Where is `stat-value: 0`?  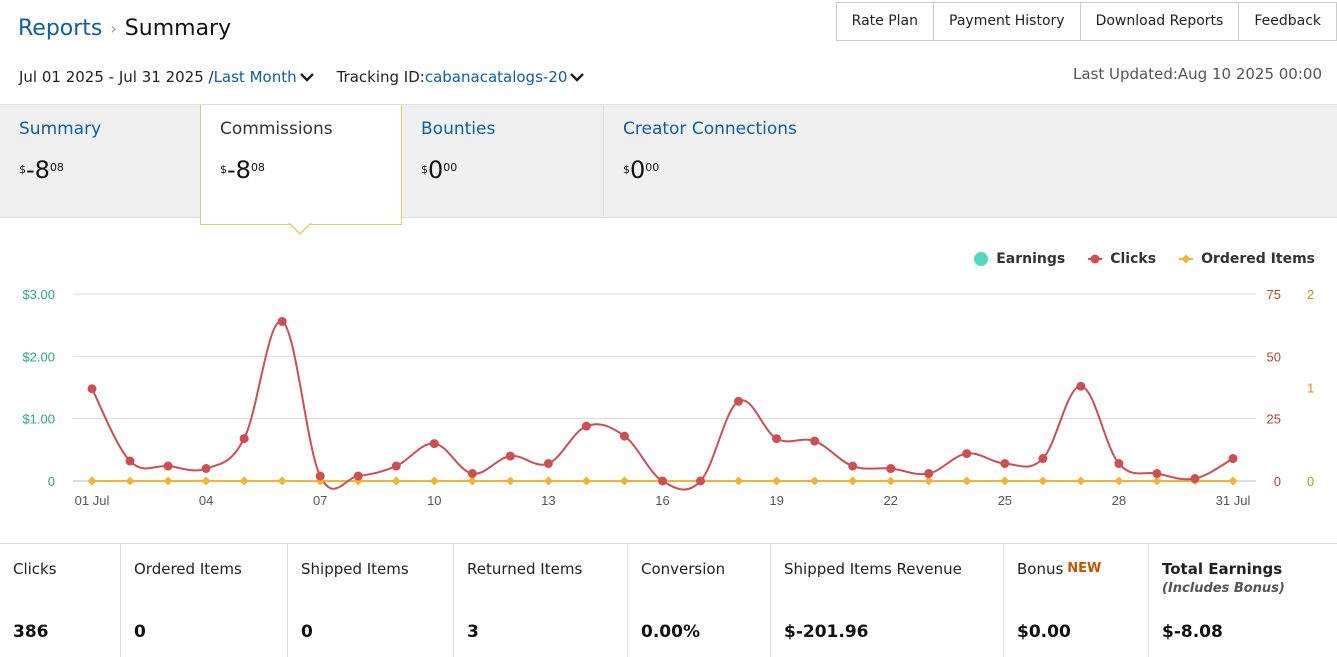 stat-value: 0 is located at coordinates (140, 632).